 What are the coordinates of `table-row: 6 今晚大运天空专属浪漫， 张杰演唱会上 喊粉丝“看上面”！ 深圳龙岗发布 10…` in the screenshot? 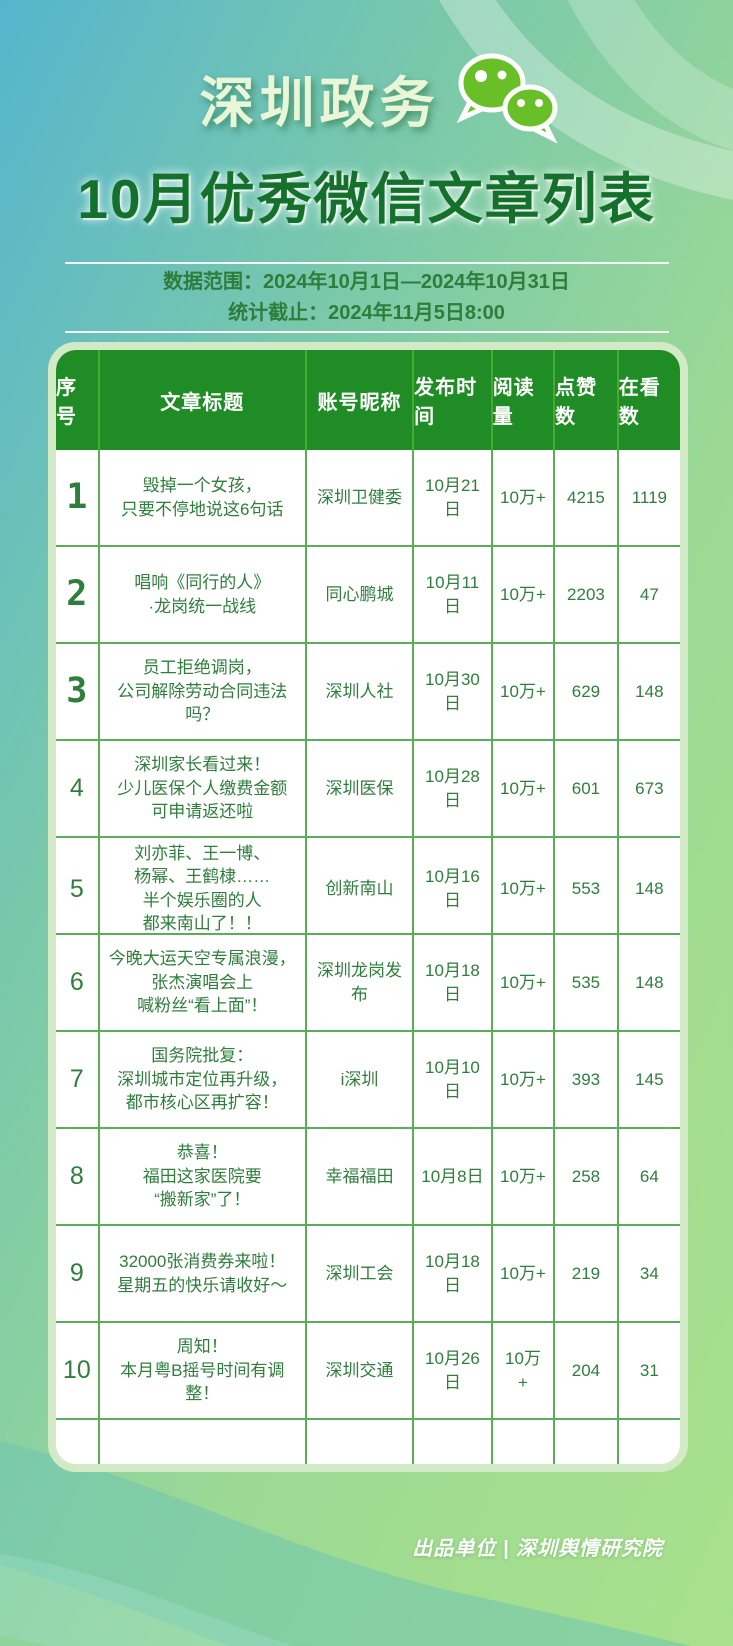 It's located at (368, 983).